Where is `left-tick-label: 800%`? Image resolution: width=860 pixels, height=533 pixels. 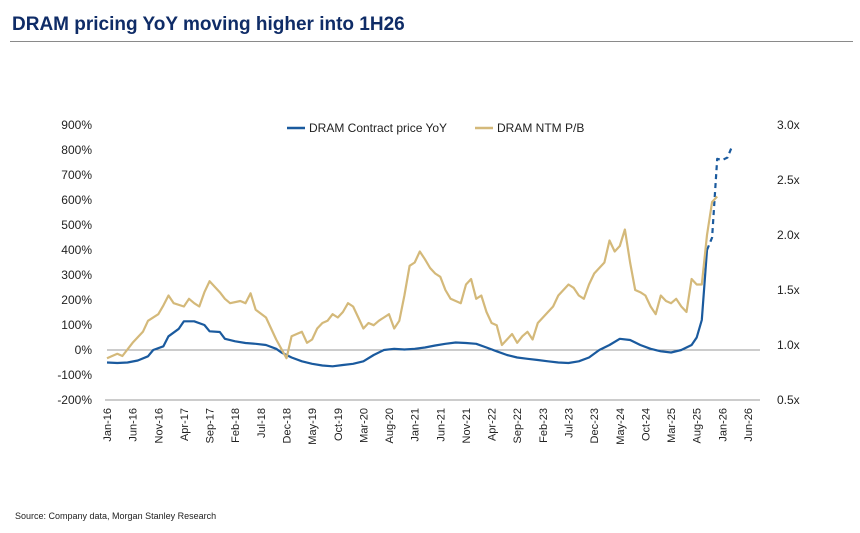 left-tick-label: 800% is located at coordinates (76, 150).